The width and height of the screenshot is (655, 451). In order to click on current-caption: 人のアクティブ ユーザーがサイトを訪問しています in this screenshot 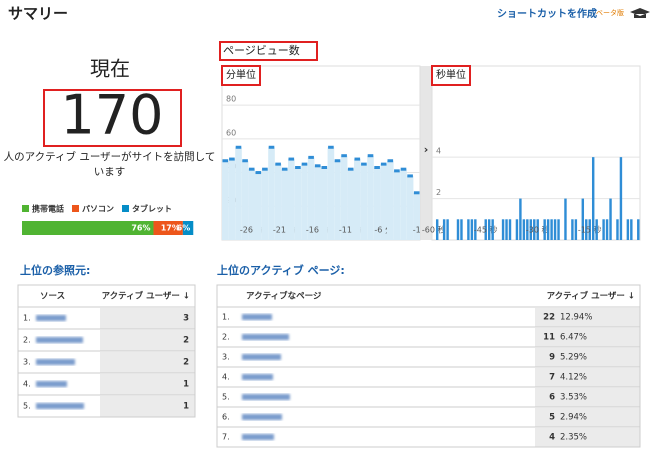, I will do `click(109, 164)`.